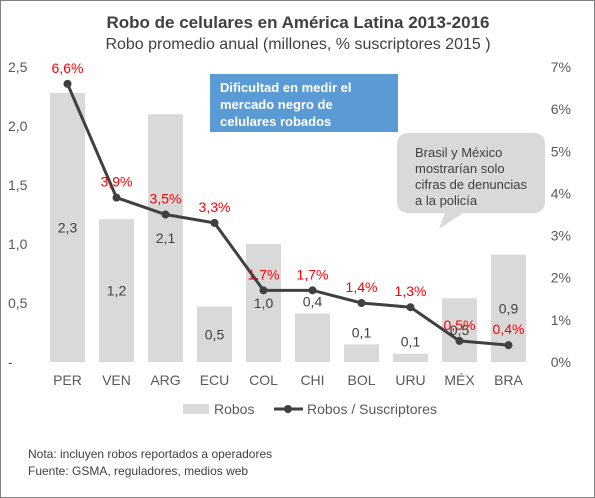  Describe the element at coordinates (509, 329) in the screenshot. I see `rate-value-label: 0,4%` at that location.